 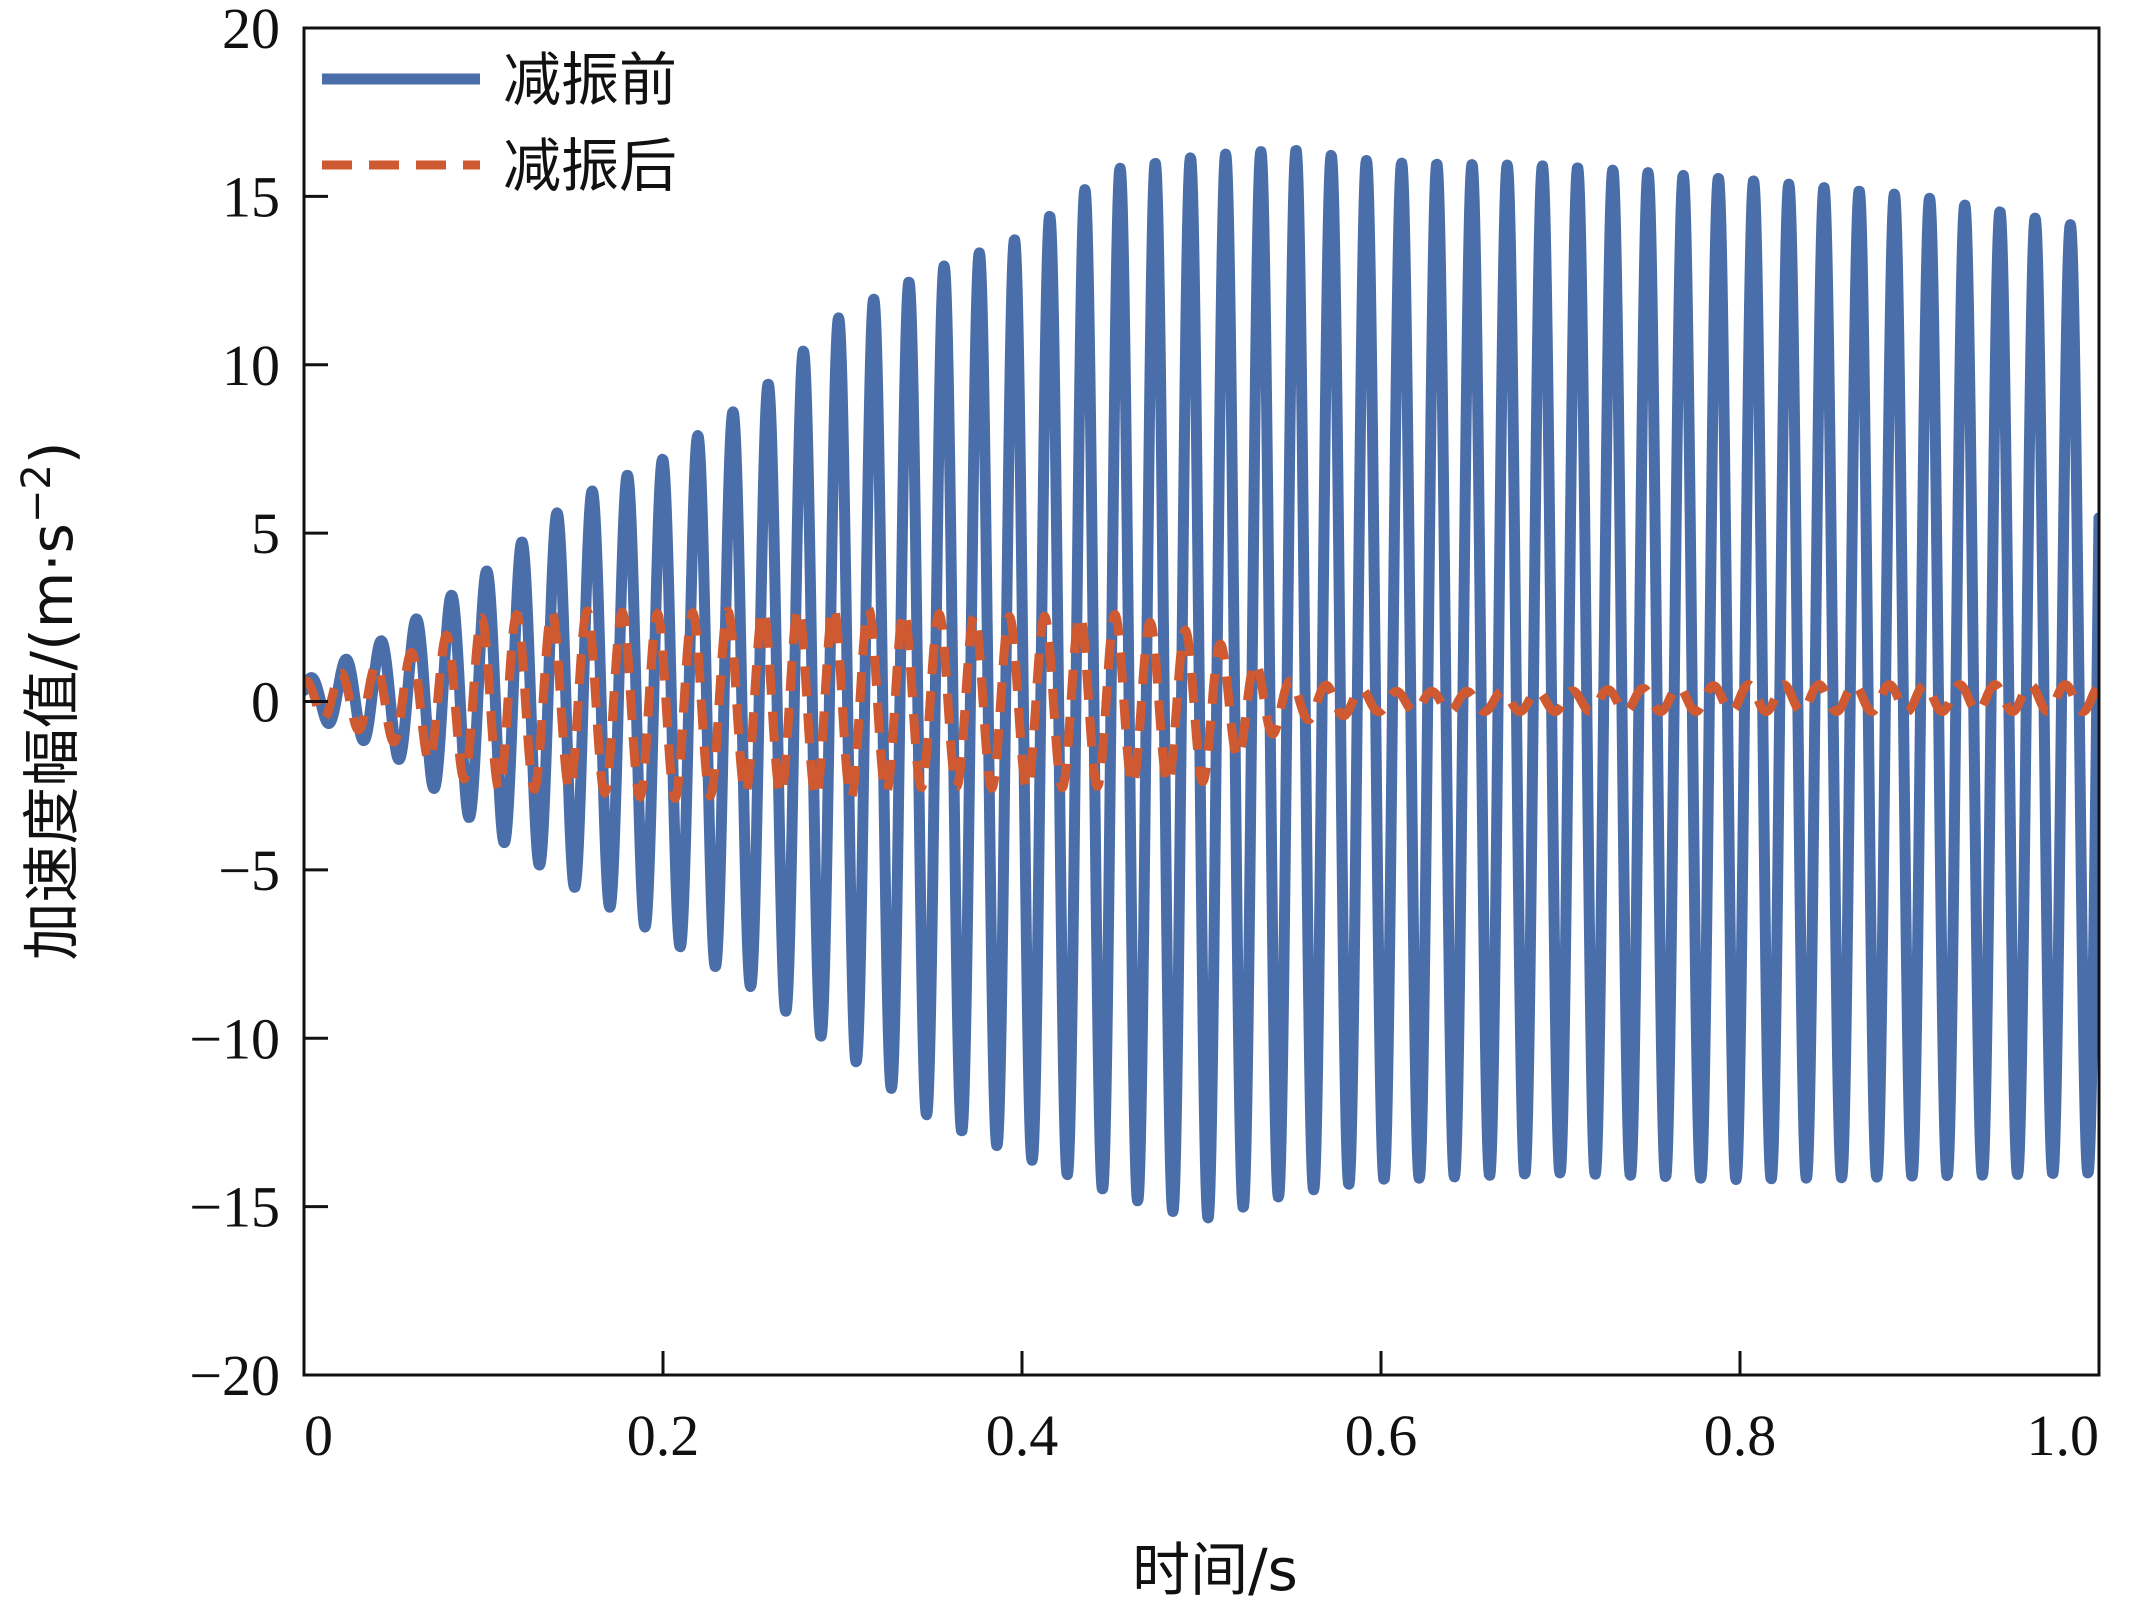 What do you see at coordinates (52, 741) in the screenshot?
I see `y-axis-title-main: 加速度幅值/(m·s` at bounding box center [52, 741].